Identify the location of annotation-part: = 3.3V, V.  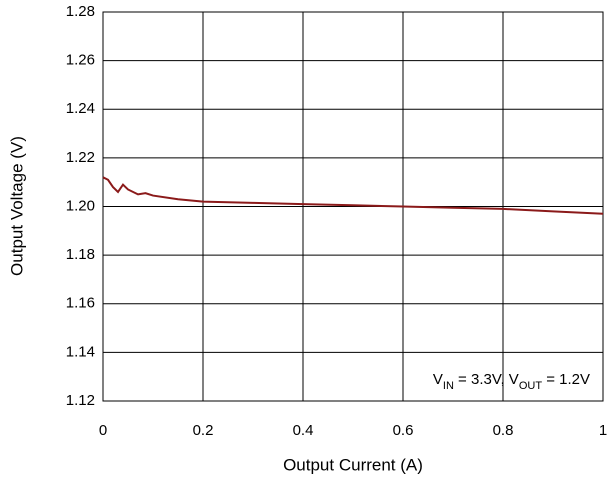
(486, 379).